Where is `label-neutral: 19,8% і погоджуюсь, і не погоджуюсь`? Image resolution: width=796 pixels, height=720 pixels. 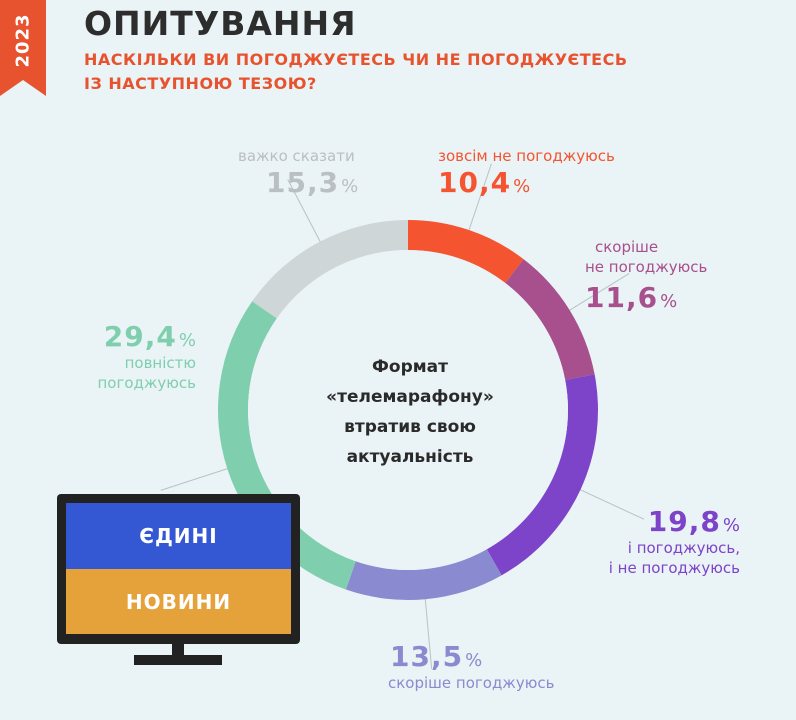 label-neutral: 19,8% і погоджуюсь, і не погоджуюсь is located at coordinates (665, 541).